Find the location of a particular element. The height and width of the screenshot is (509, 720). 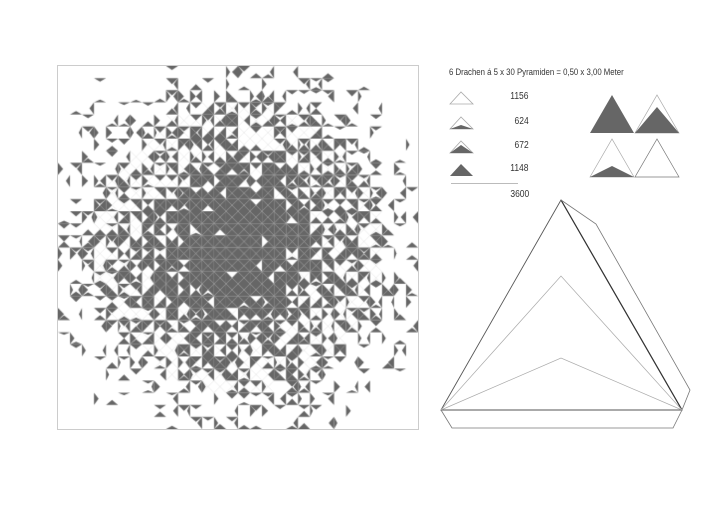

pyramid-side-face is located at coordinates (625, 305).